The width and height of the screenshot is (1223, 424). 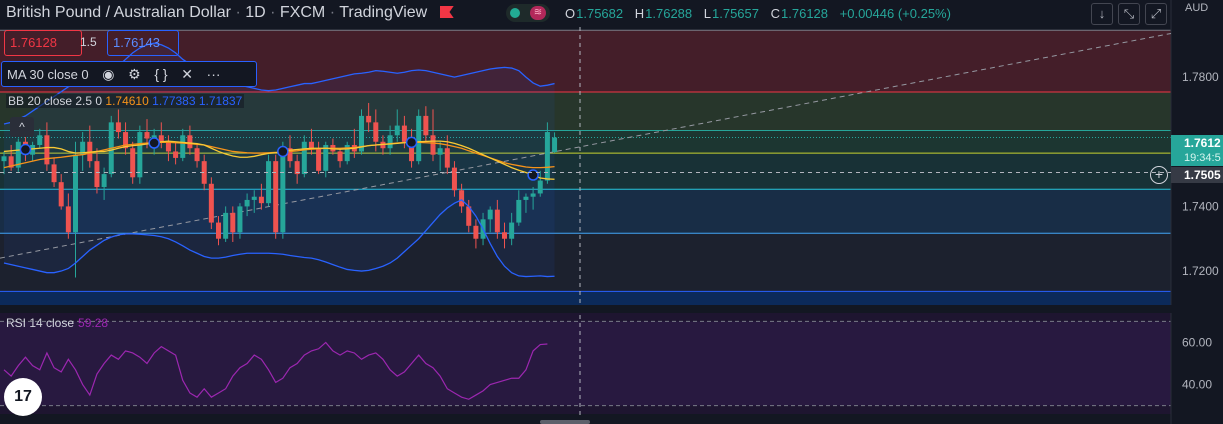 I want to click on eye-icon: ◉, so click(x=108, y=74).